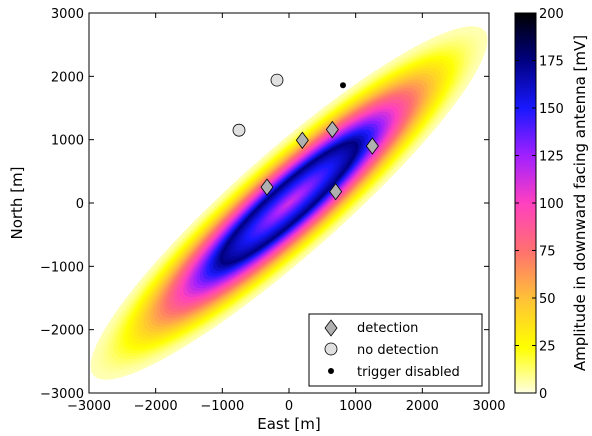 Image resolution: width=592 pixels, height=436 pixels. I want to click on x-tick-label: 3000, so click(488, 406).